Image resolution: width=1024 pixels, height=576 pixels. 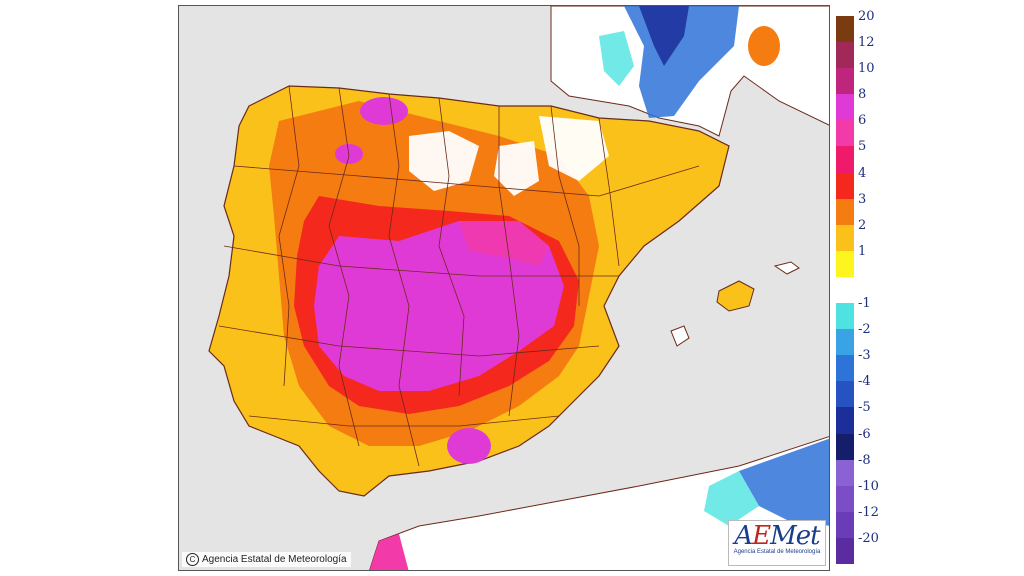 What do you see at coordinates (444, 161) in the screenshot?
I see `neutral-zone-north` at bounding box center [444, 161].